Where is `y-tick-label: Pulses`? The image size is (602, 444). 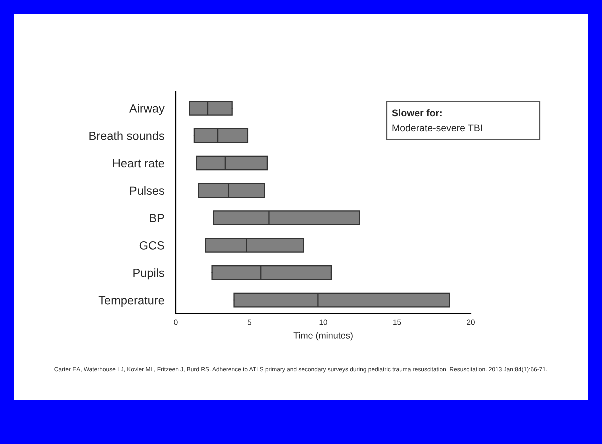 y-tick-label: Pulses is located at coordinates (147, 191).